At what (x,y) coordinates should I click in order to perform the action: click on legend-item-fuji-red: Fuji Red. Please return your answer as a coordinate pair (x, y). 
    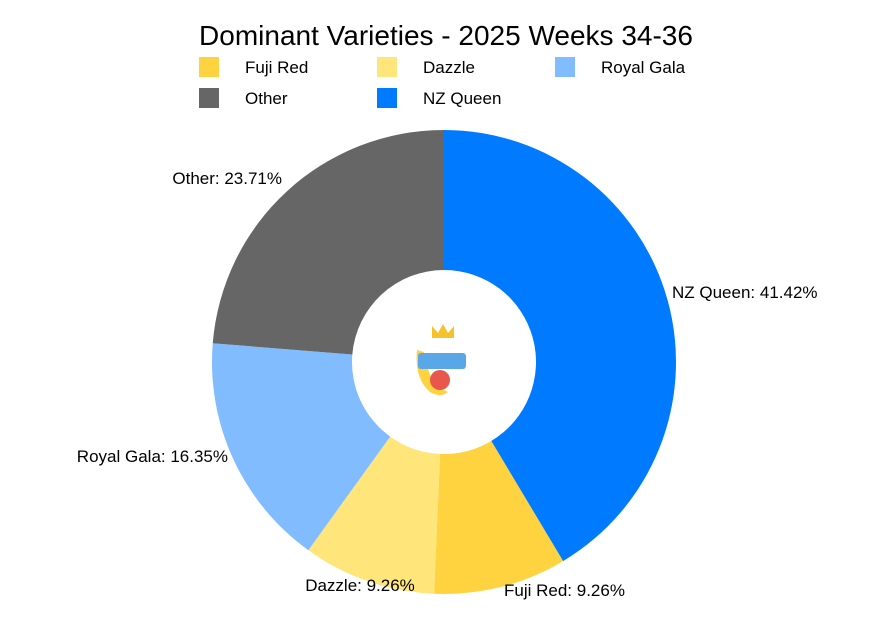
    Looking at the image, I should click on (253, 67).